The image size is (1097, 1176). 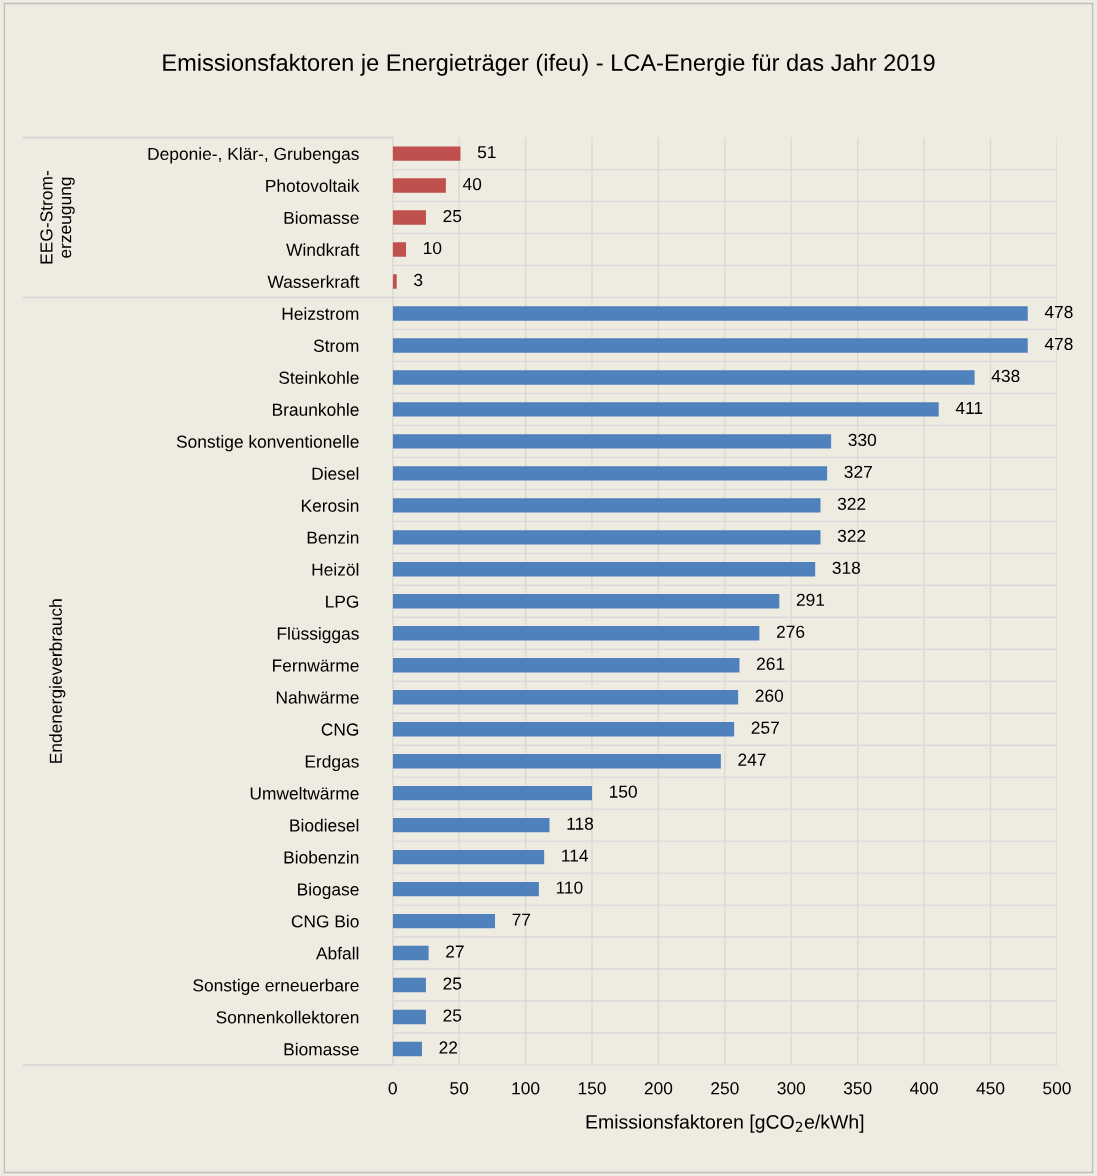 What do you see at coordinates (328, 890) in the screenshot?
I see `y-tick-label: Biogase` at bounding box center [328, 890].